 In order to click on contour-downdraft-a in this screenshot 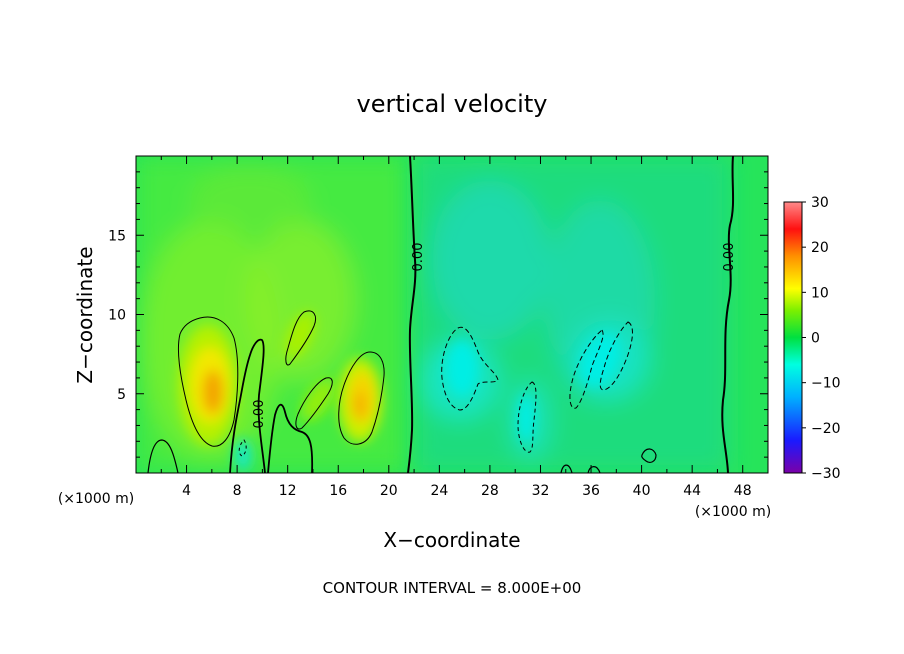, I will do `click(470, 368)`.